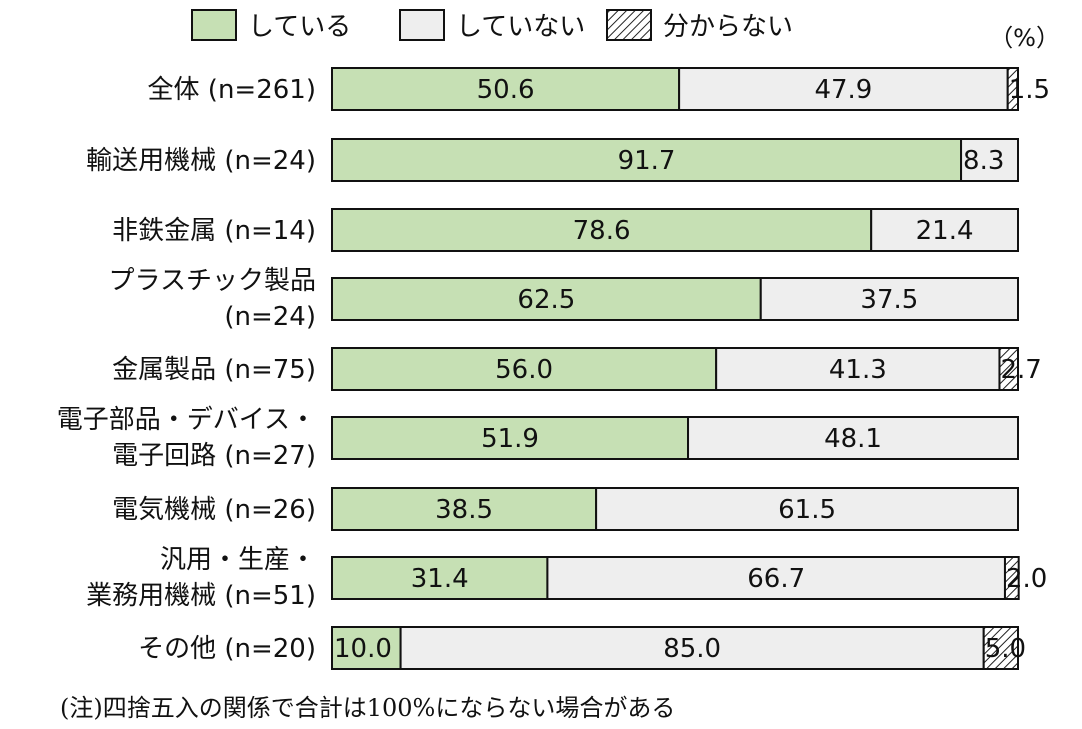  I want to click on value-label-5-2: 41.3, so click(858, 370).